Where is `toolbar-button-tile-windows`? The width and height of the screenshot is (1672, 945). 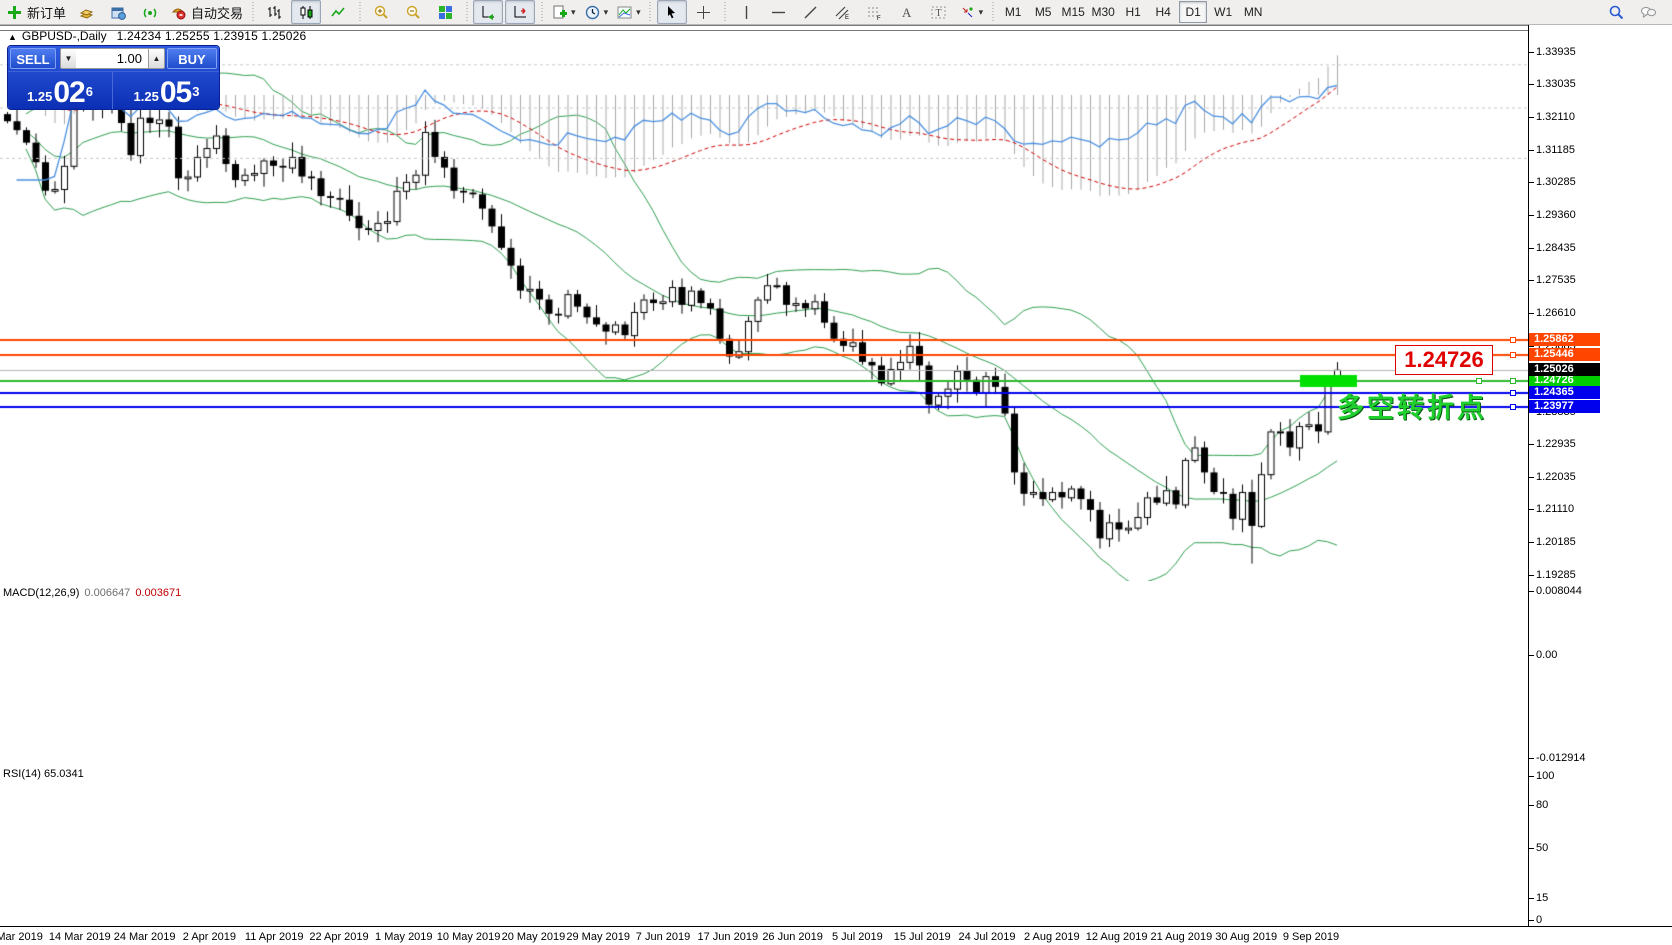 toolbar-button-tile-windows is located at coordinates (445, 12).